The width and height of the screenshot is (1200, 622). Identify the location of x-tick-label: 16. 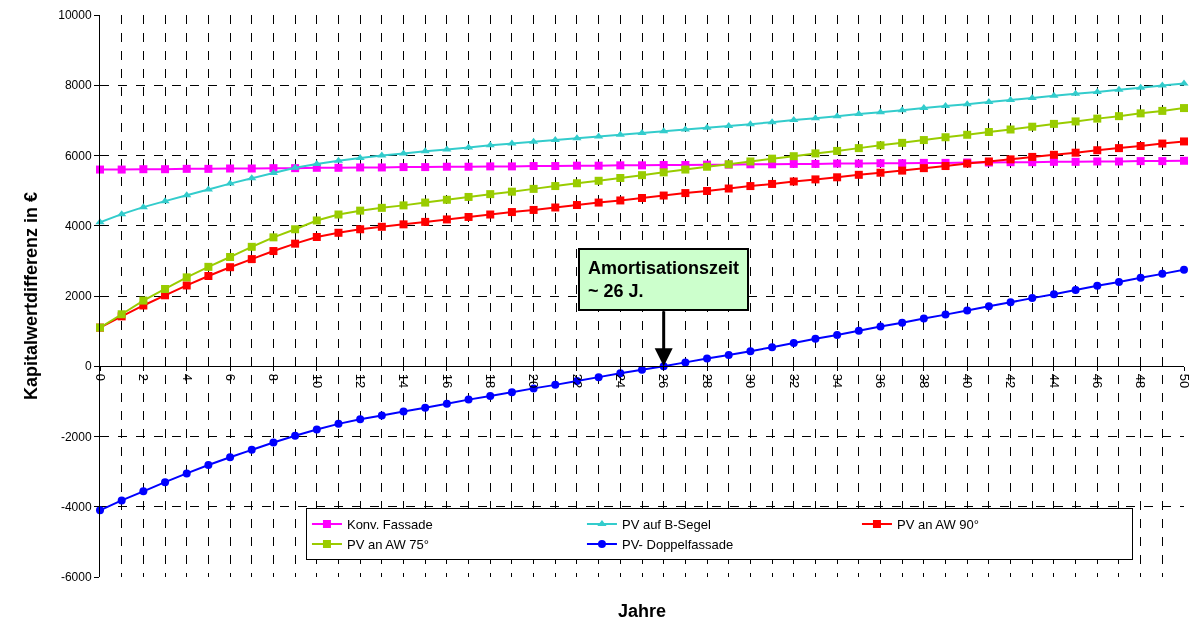
(447, 381).